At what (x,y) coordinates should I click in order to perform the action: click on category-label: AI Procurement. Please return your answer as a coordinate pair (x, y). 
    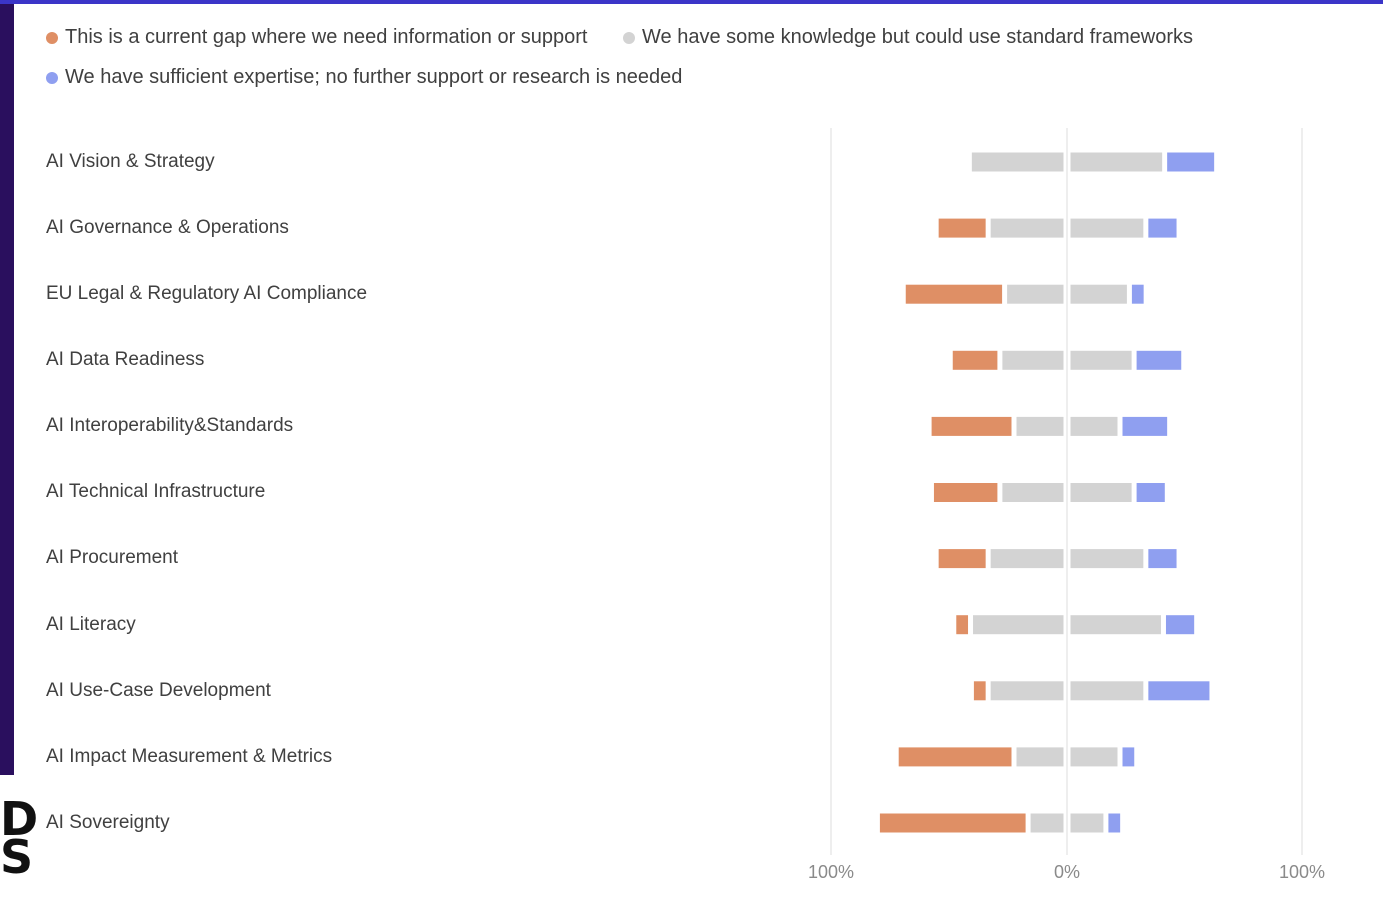
    Looking at the image, I should click on (112, 557).